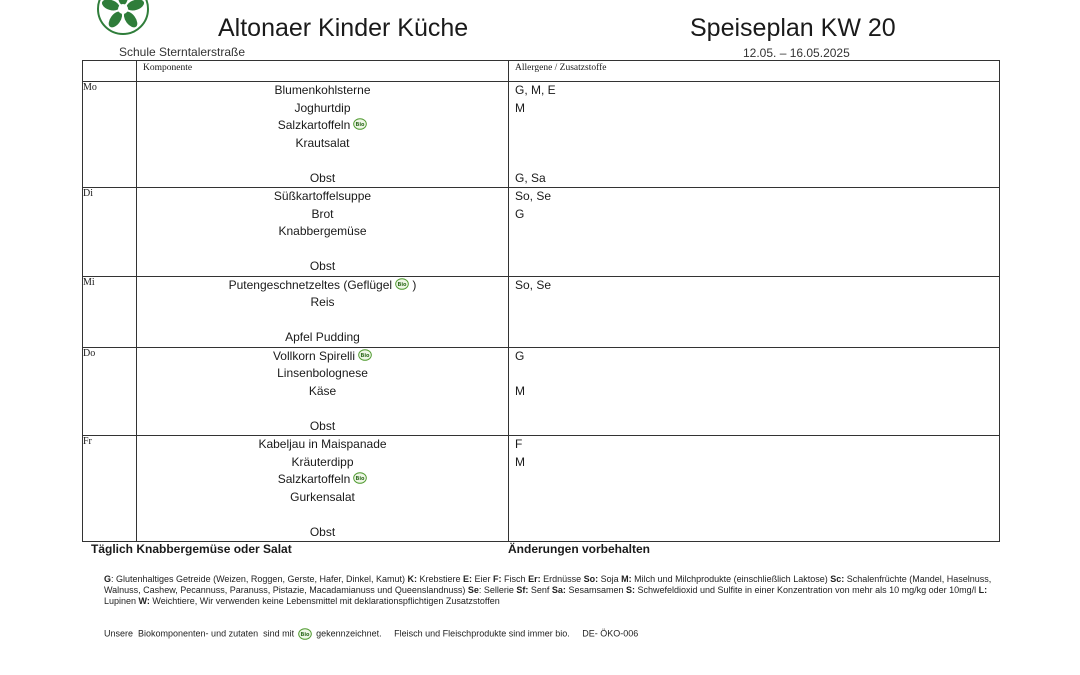  I want to click on component-line: Linsenbolognese, so click(322, 374).